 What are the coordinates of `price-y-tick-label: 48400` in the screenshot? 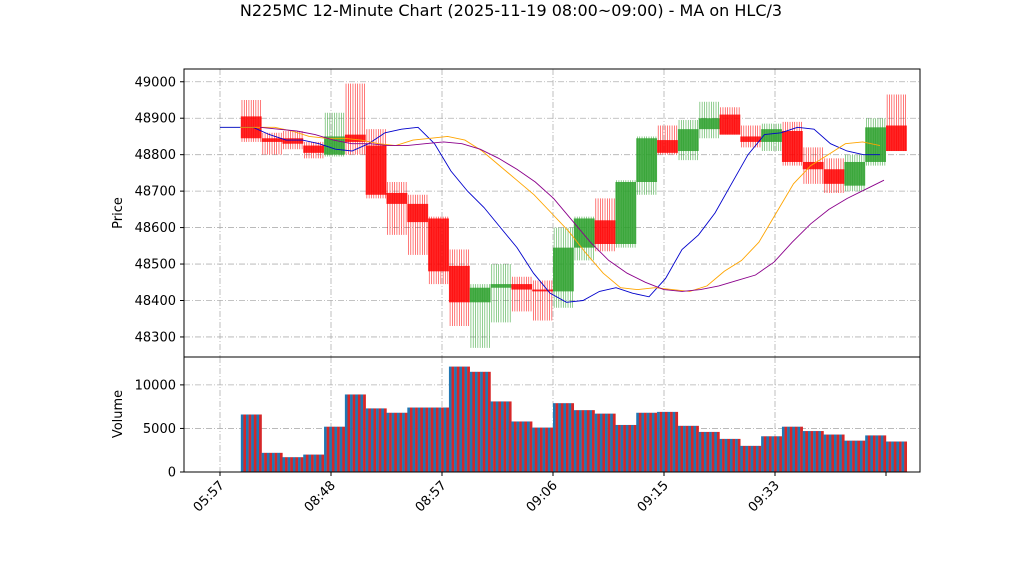 It's located at (155, 301).